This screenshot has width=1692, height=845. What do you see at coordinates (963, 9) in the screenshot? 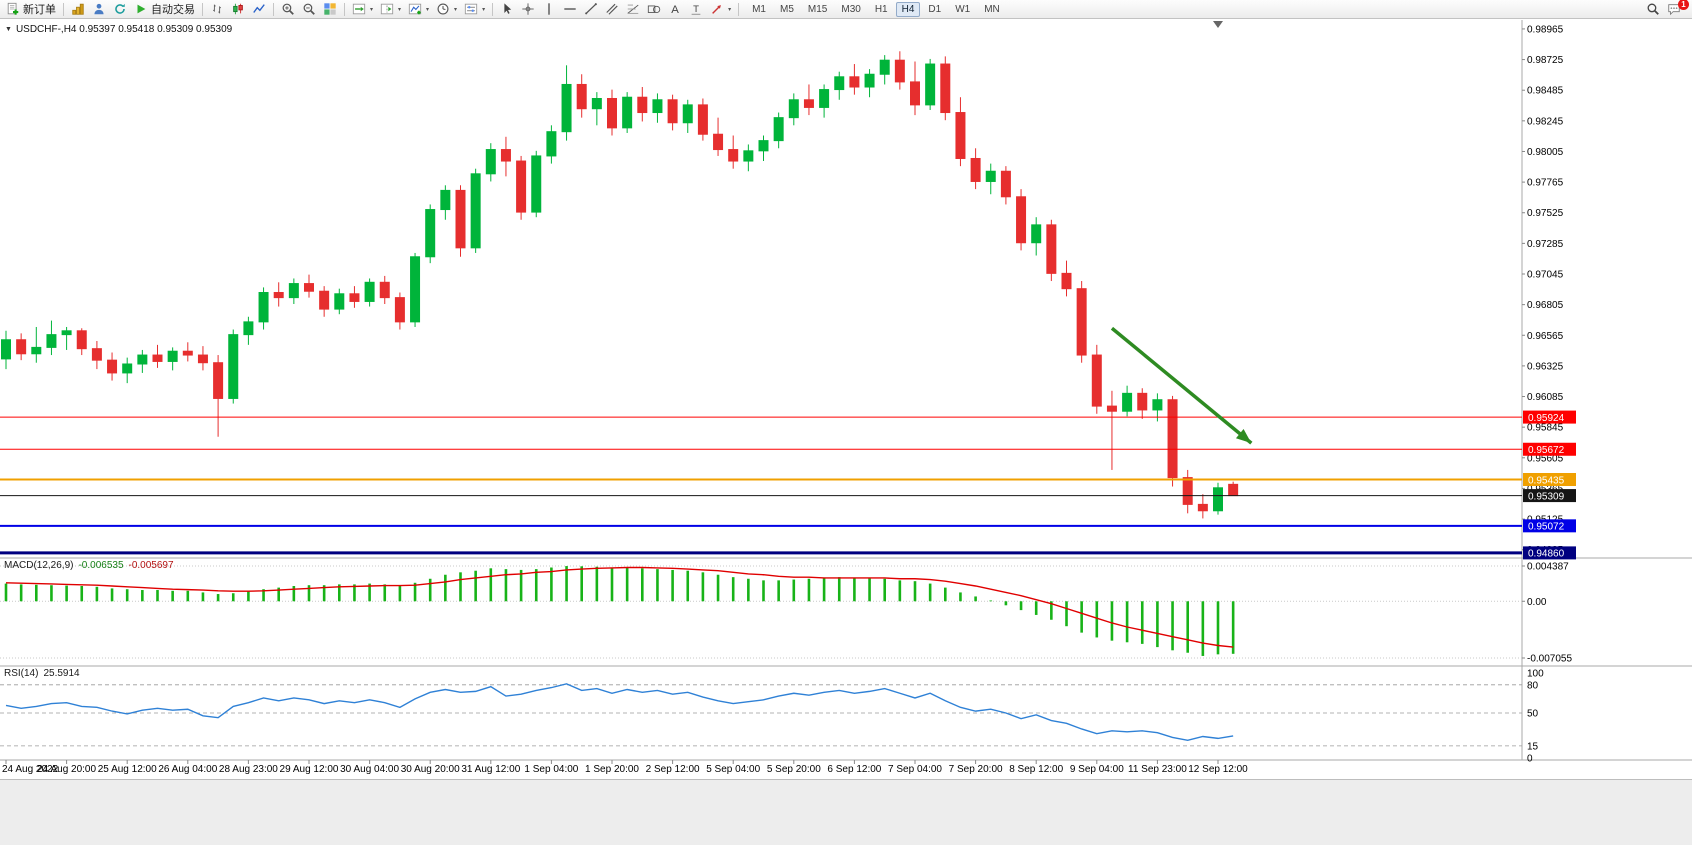
I see `timeframe-button-W1: W1` at bounding box center [963, 9].